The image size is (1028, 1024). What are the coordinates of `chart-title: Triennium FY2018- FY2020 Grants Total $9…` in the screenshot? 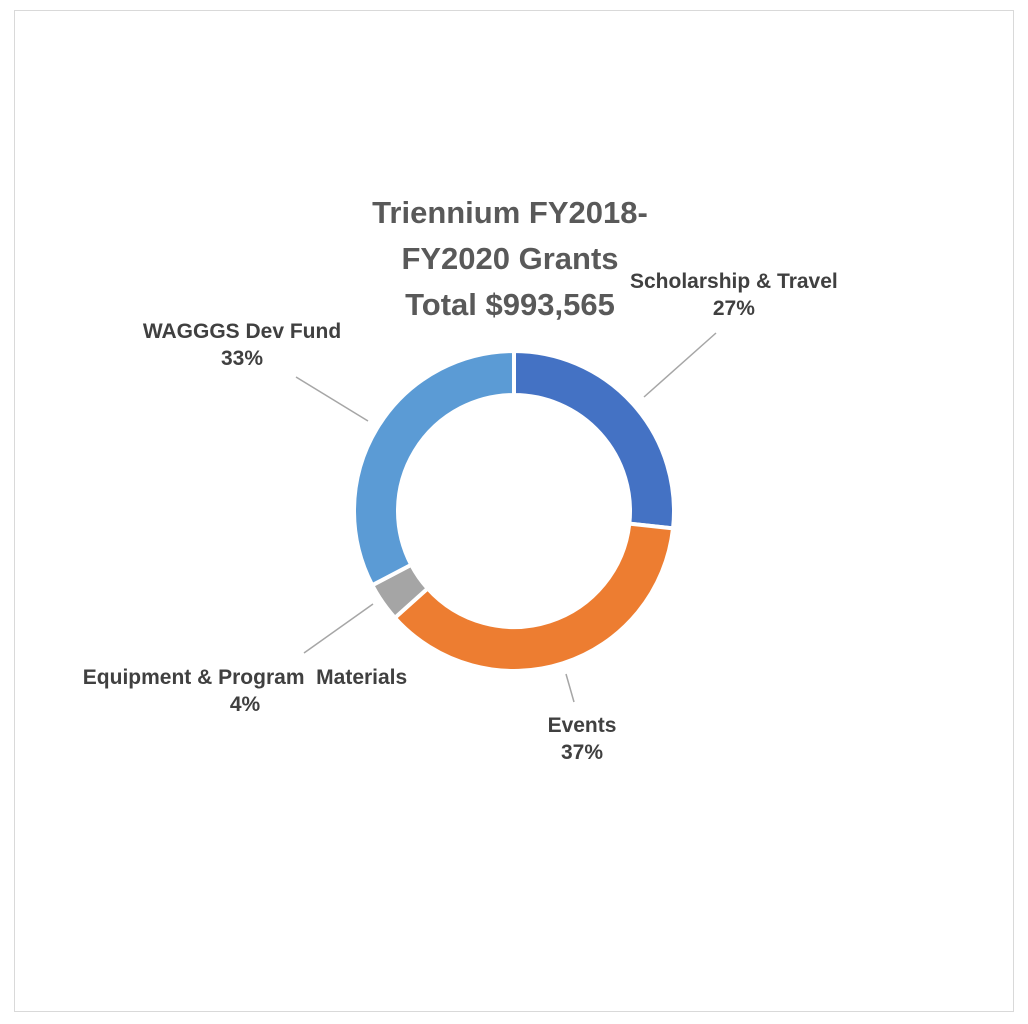 It's located at (510, 259).